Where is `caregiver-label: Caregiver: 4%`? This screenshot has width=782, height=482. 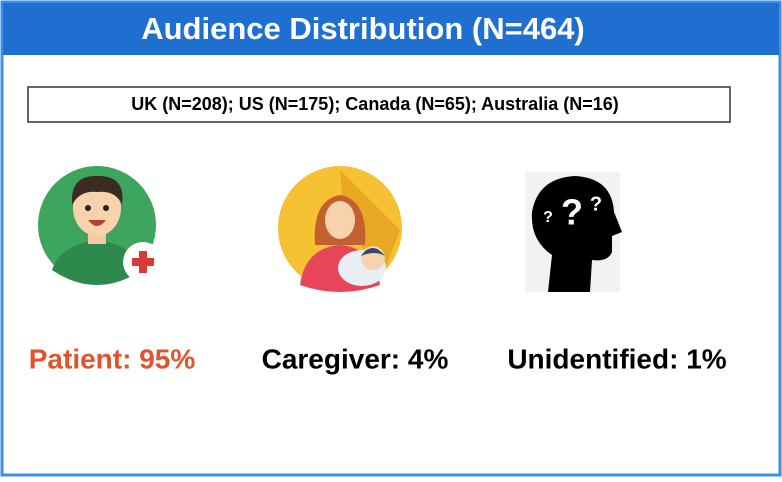 caregiver-label: Caregiver: 4% is located at coordinates (355, 358).